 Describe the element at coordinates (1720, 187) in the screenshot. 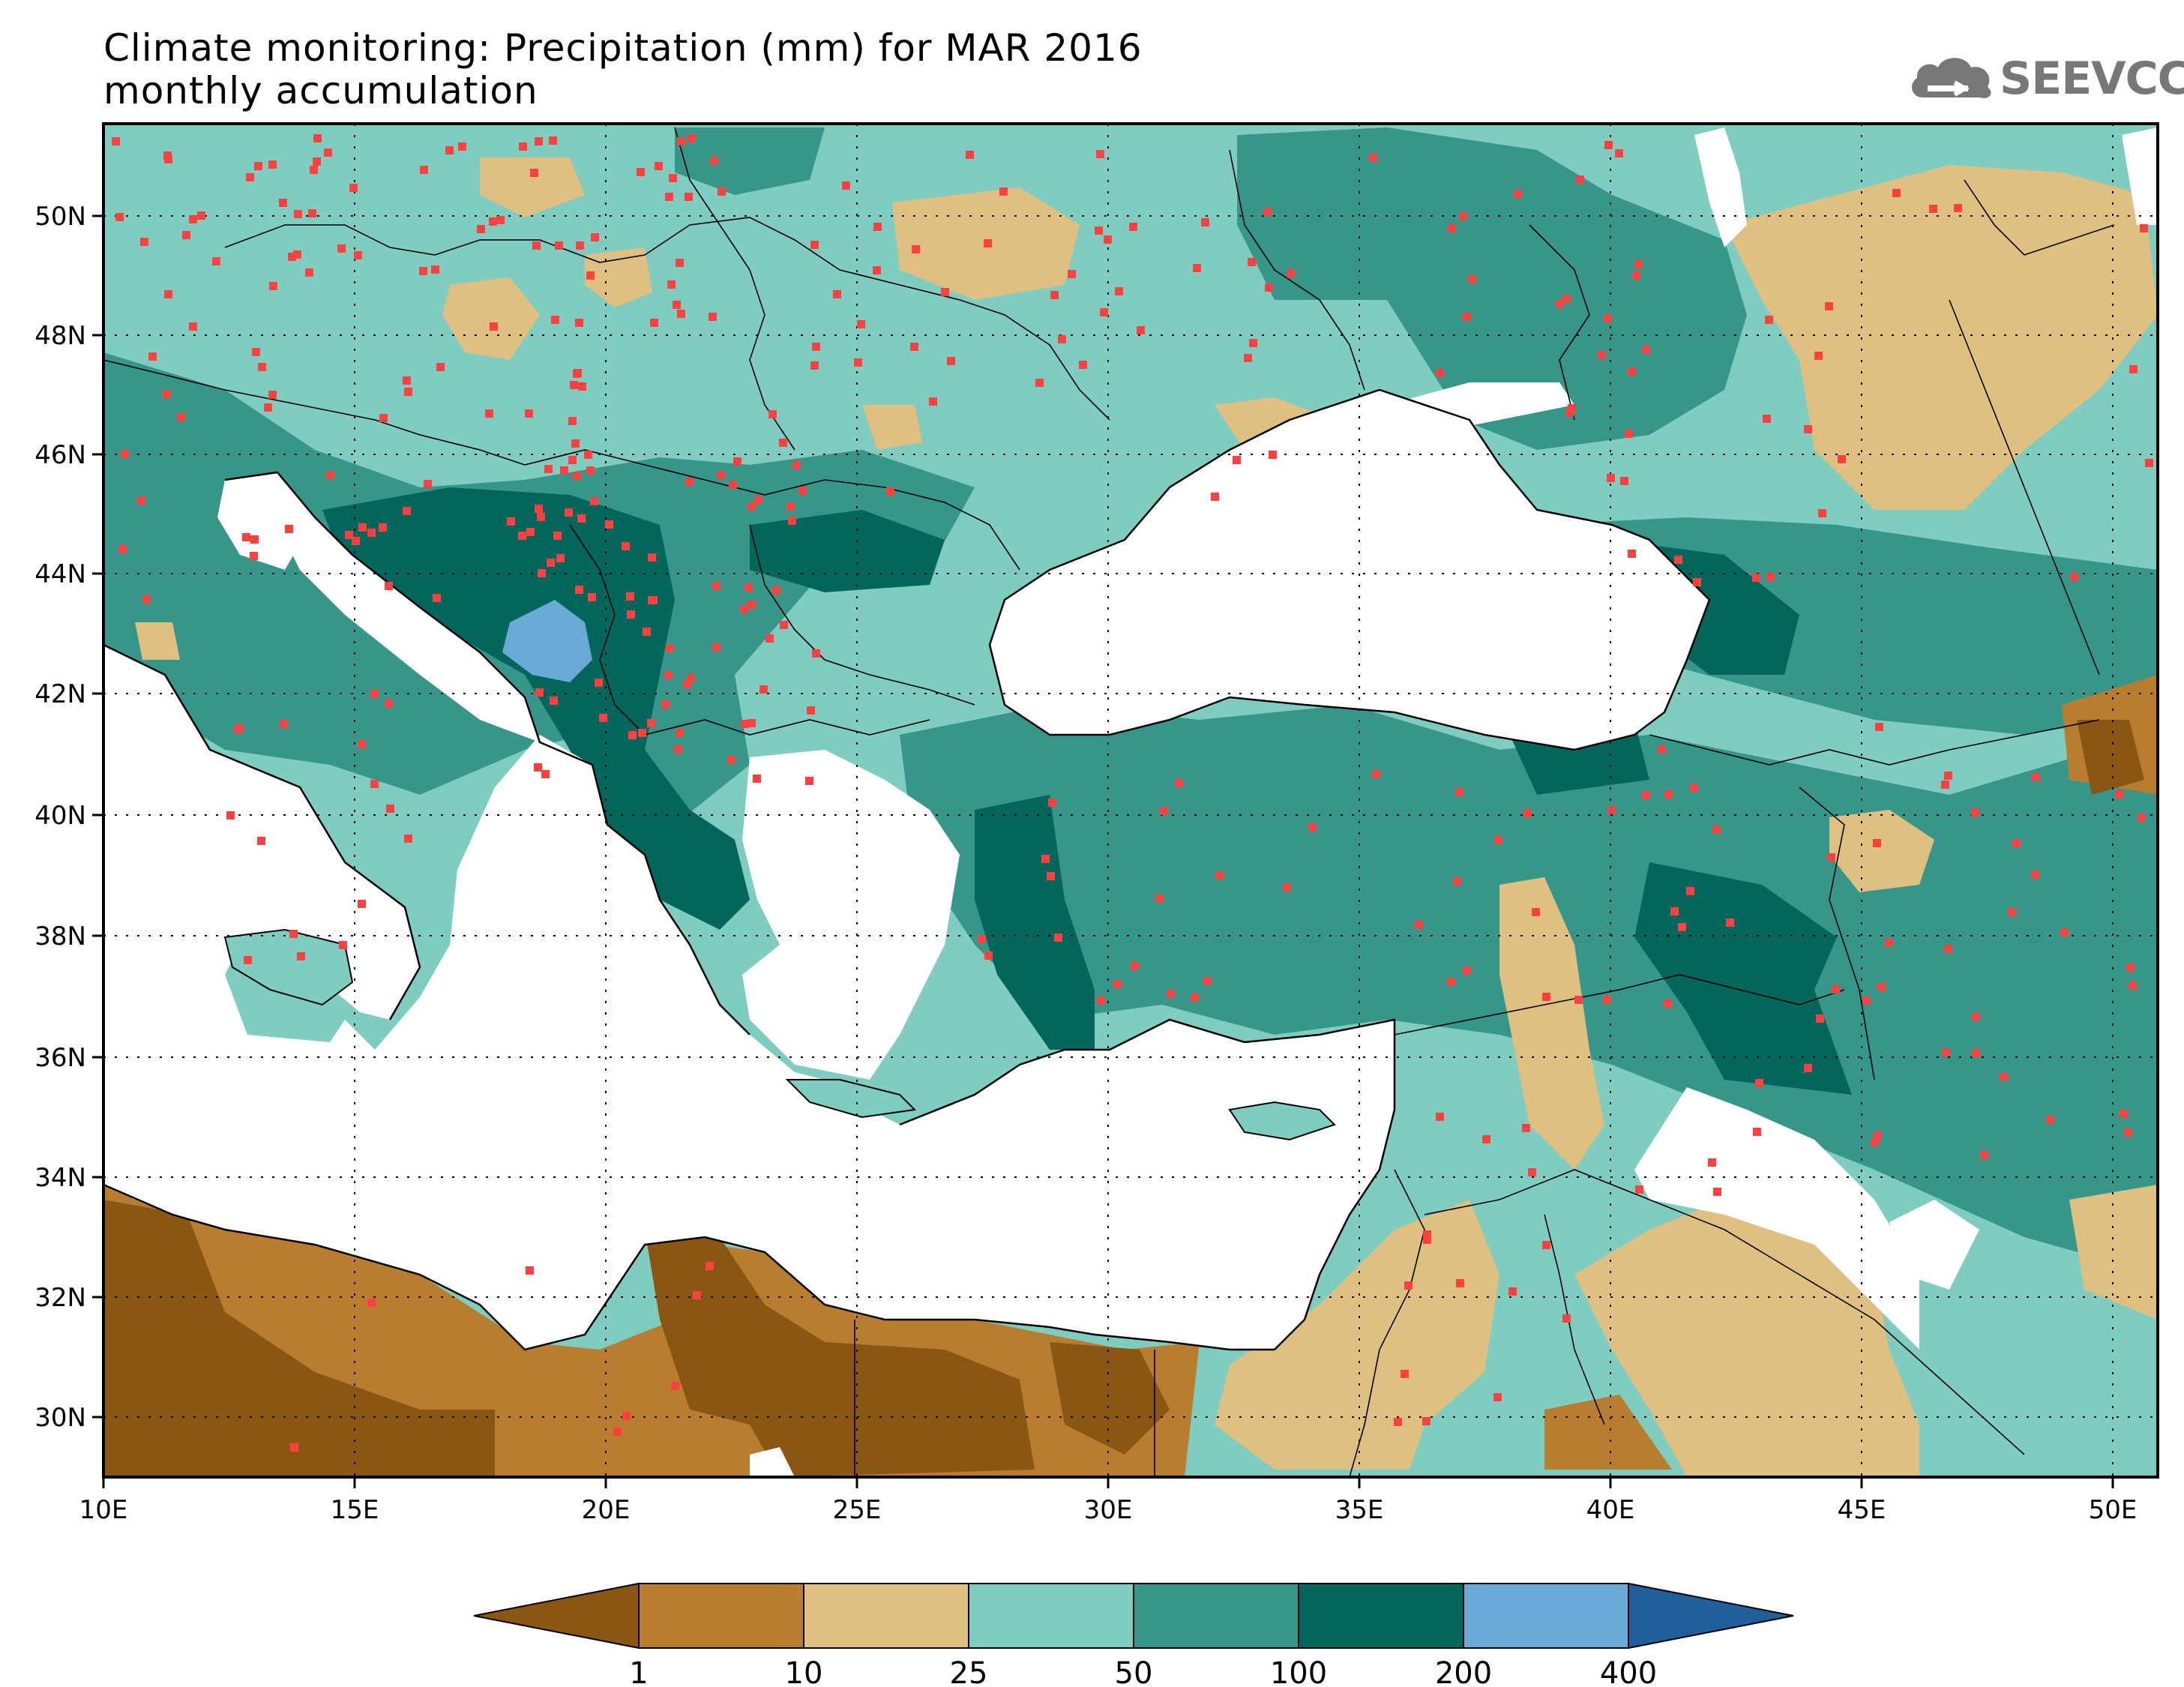

I see `nodata-north` at that location.